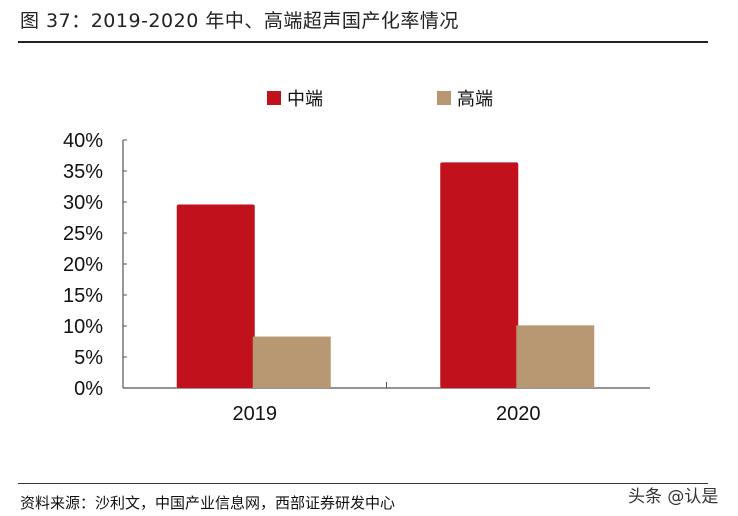 This screenshot has height=516, width=738. What do you see at coordinates (83, 172) in the screenshot?
I see `y-tick-label: 35%` at bounding box center [83, 172].